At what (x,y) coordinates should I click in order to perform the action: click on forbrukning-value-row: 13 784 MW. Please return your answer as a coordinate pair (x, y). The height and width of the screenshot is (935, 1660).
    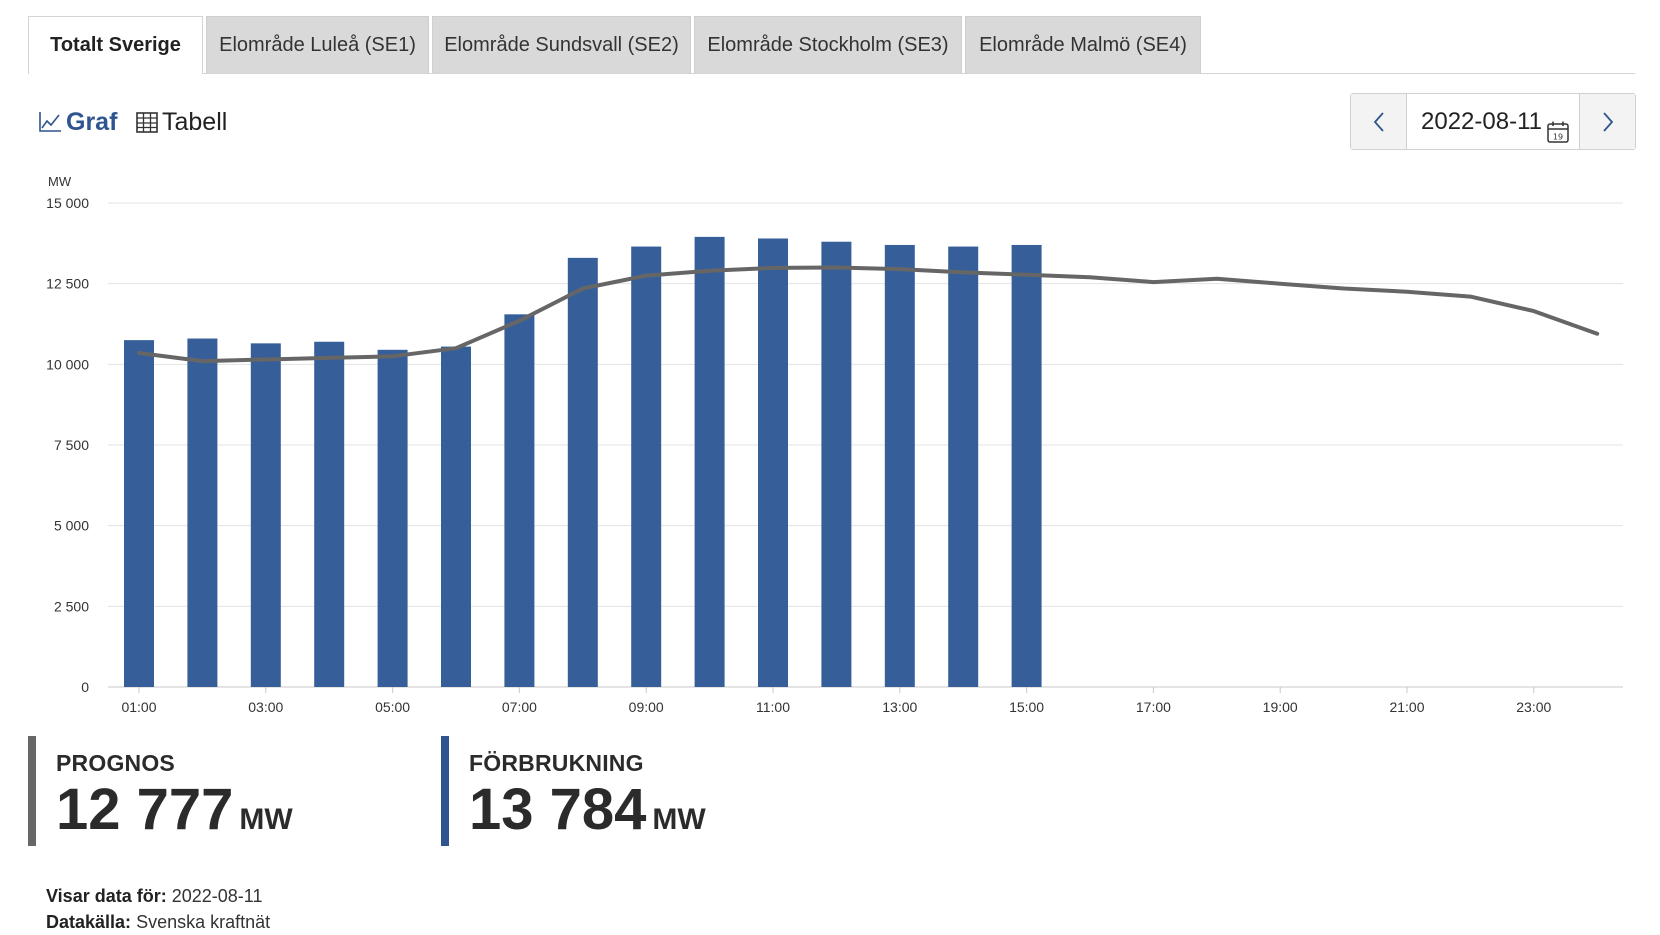
    Looking at the image, I should click on (587, 815).